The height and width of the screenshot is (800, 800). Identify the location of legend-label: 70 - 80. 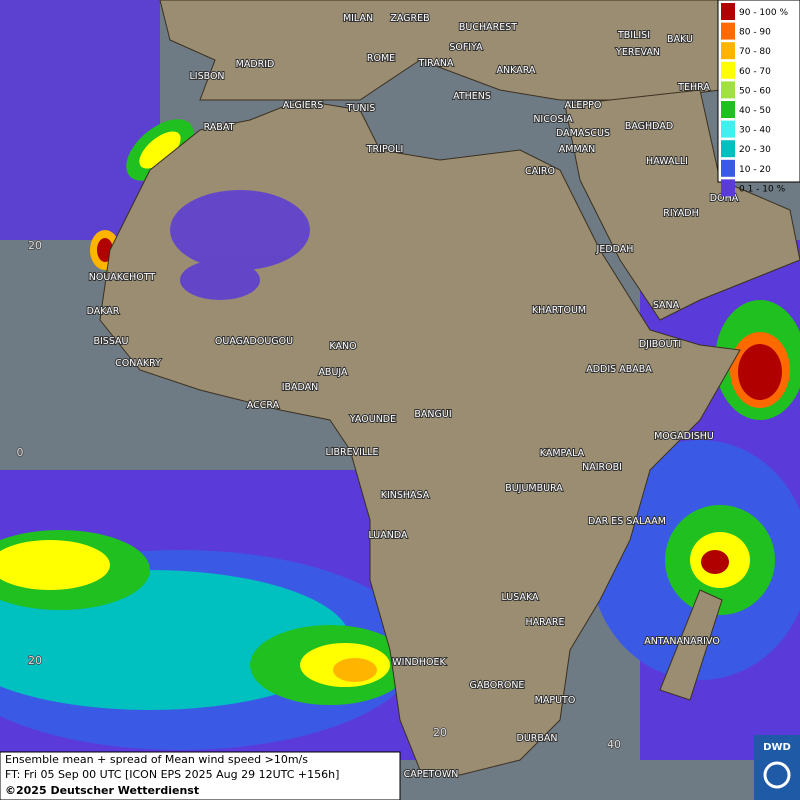
(755, 52).